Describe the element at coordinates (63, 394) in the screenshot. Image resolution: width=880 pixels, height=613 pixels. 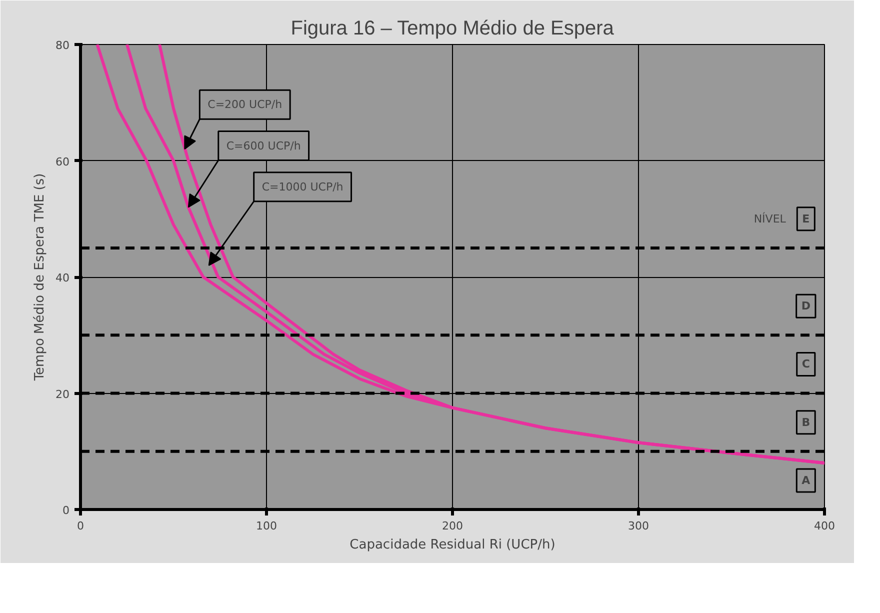
I see `y-tick-label: 20` at that location.